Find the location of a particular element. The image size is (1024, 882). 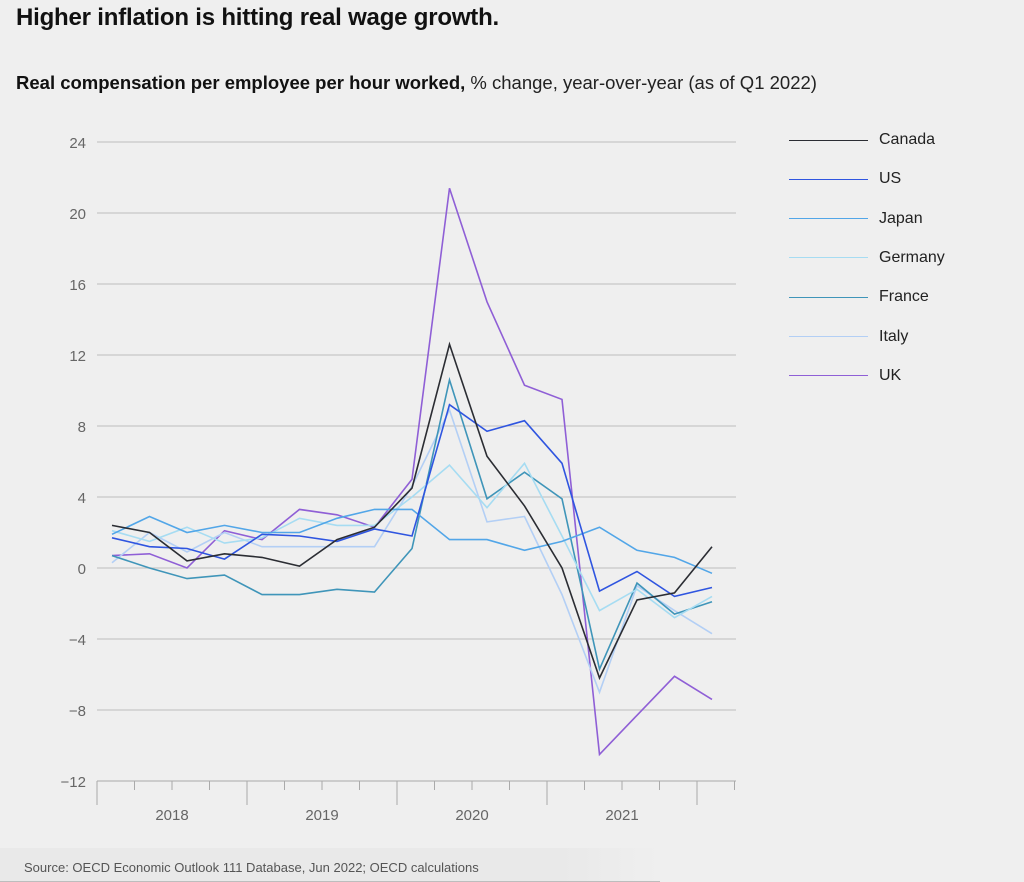

x-tick-label: 2019 is located at coordinates (321, 815).